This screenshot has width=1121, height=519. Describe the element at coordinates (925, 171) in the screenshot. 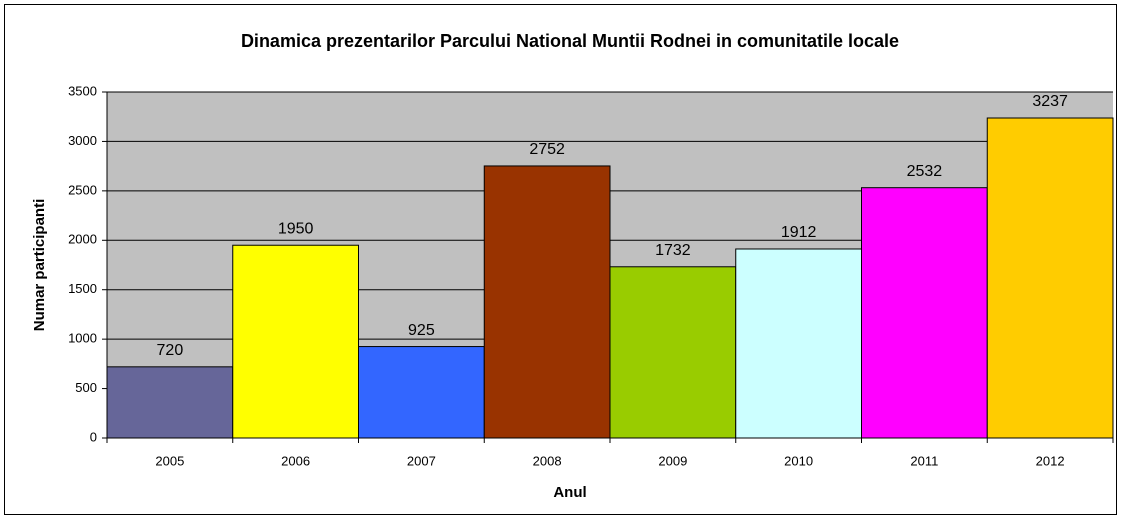

I see `data-label: 2532` at that location.